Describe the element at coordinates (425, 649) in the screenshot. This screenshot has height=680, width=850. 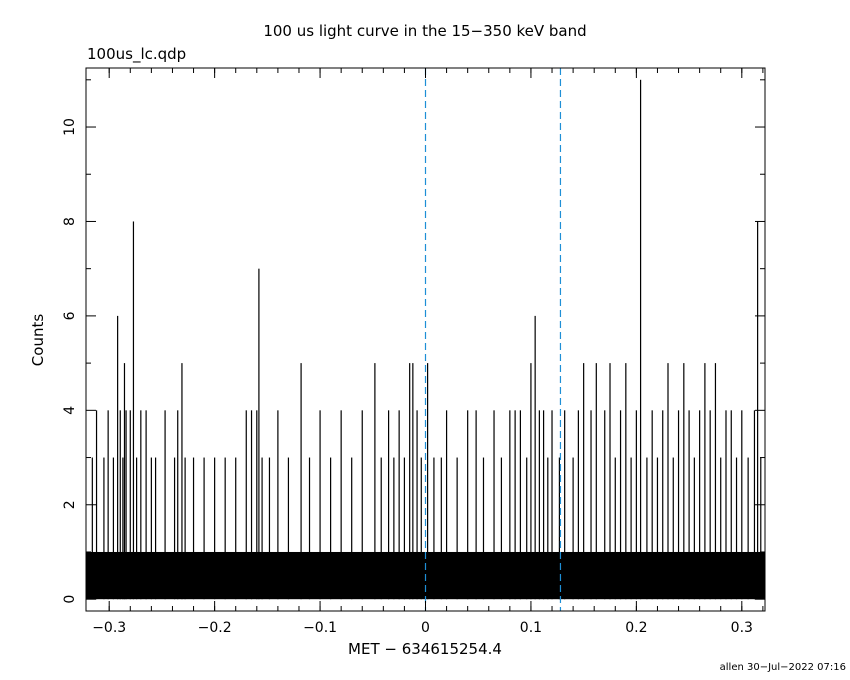
I see `x-axis-label: MET − 634615254.4` at that location.